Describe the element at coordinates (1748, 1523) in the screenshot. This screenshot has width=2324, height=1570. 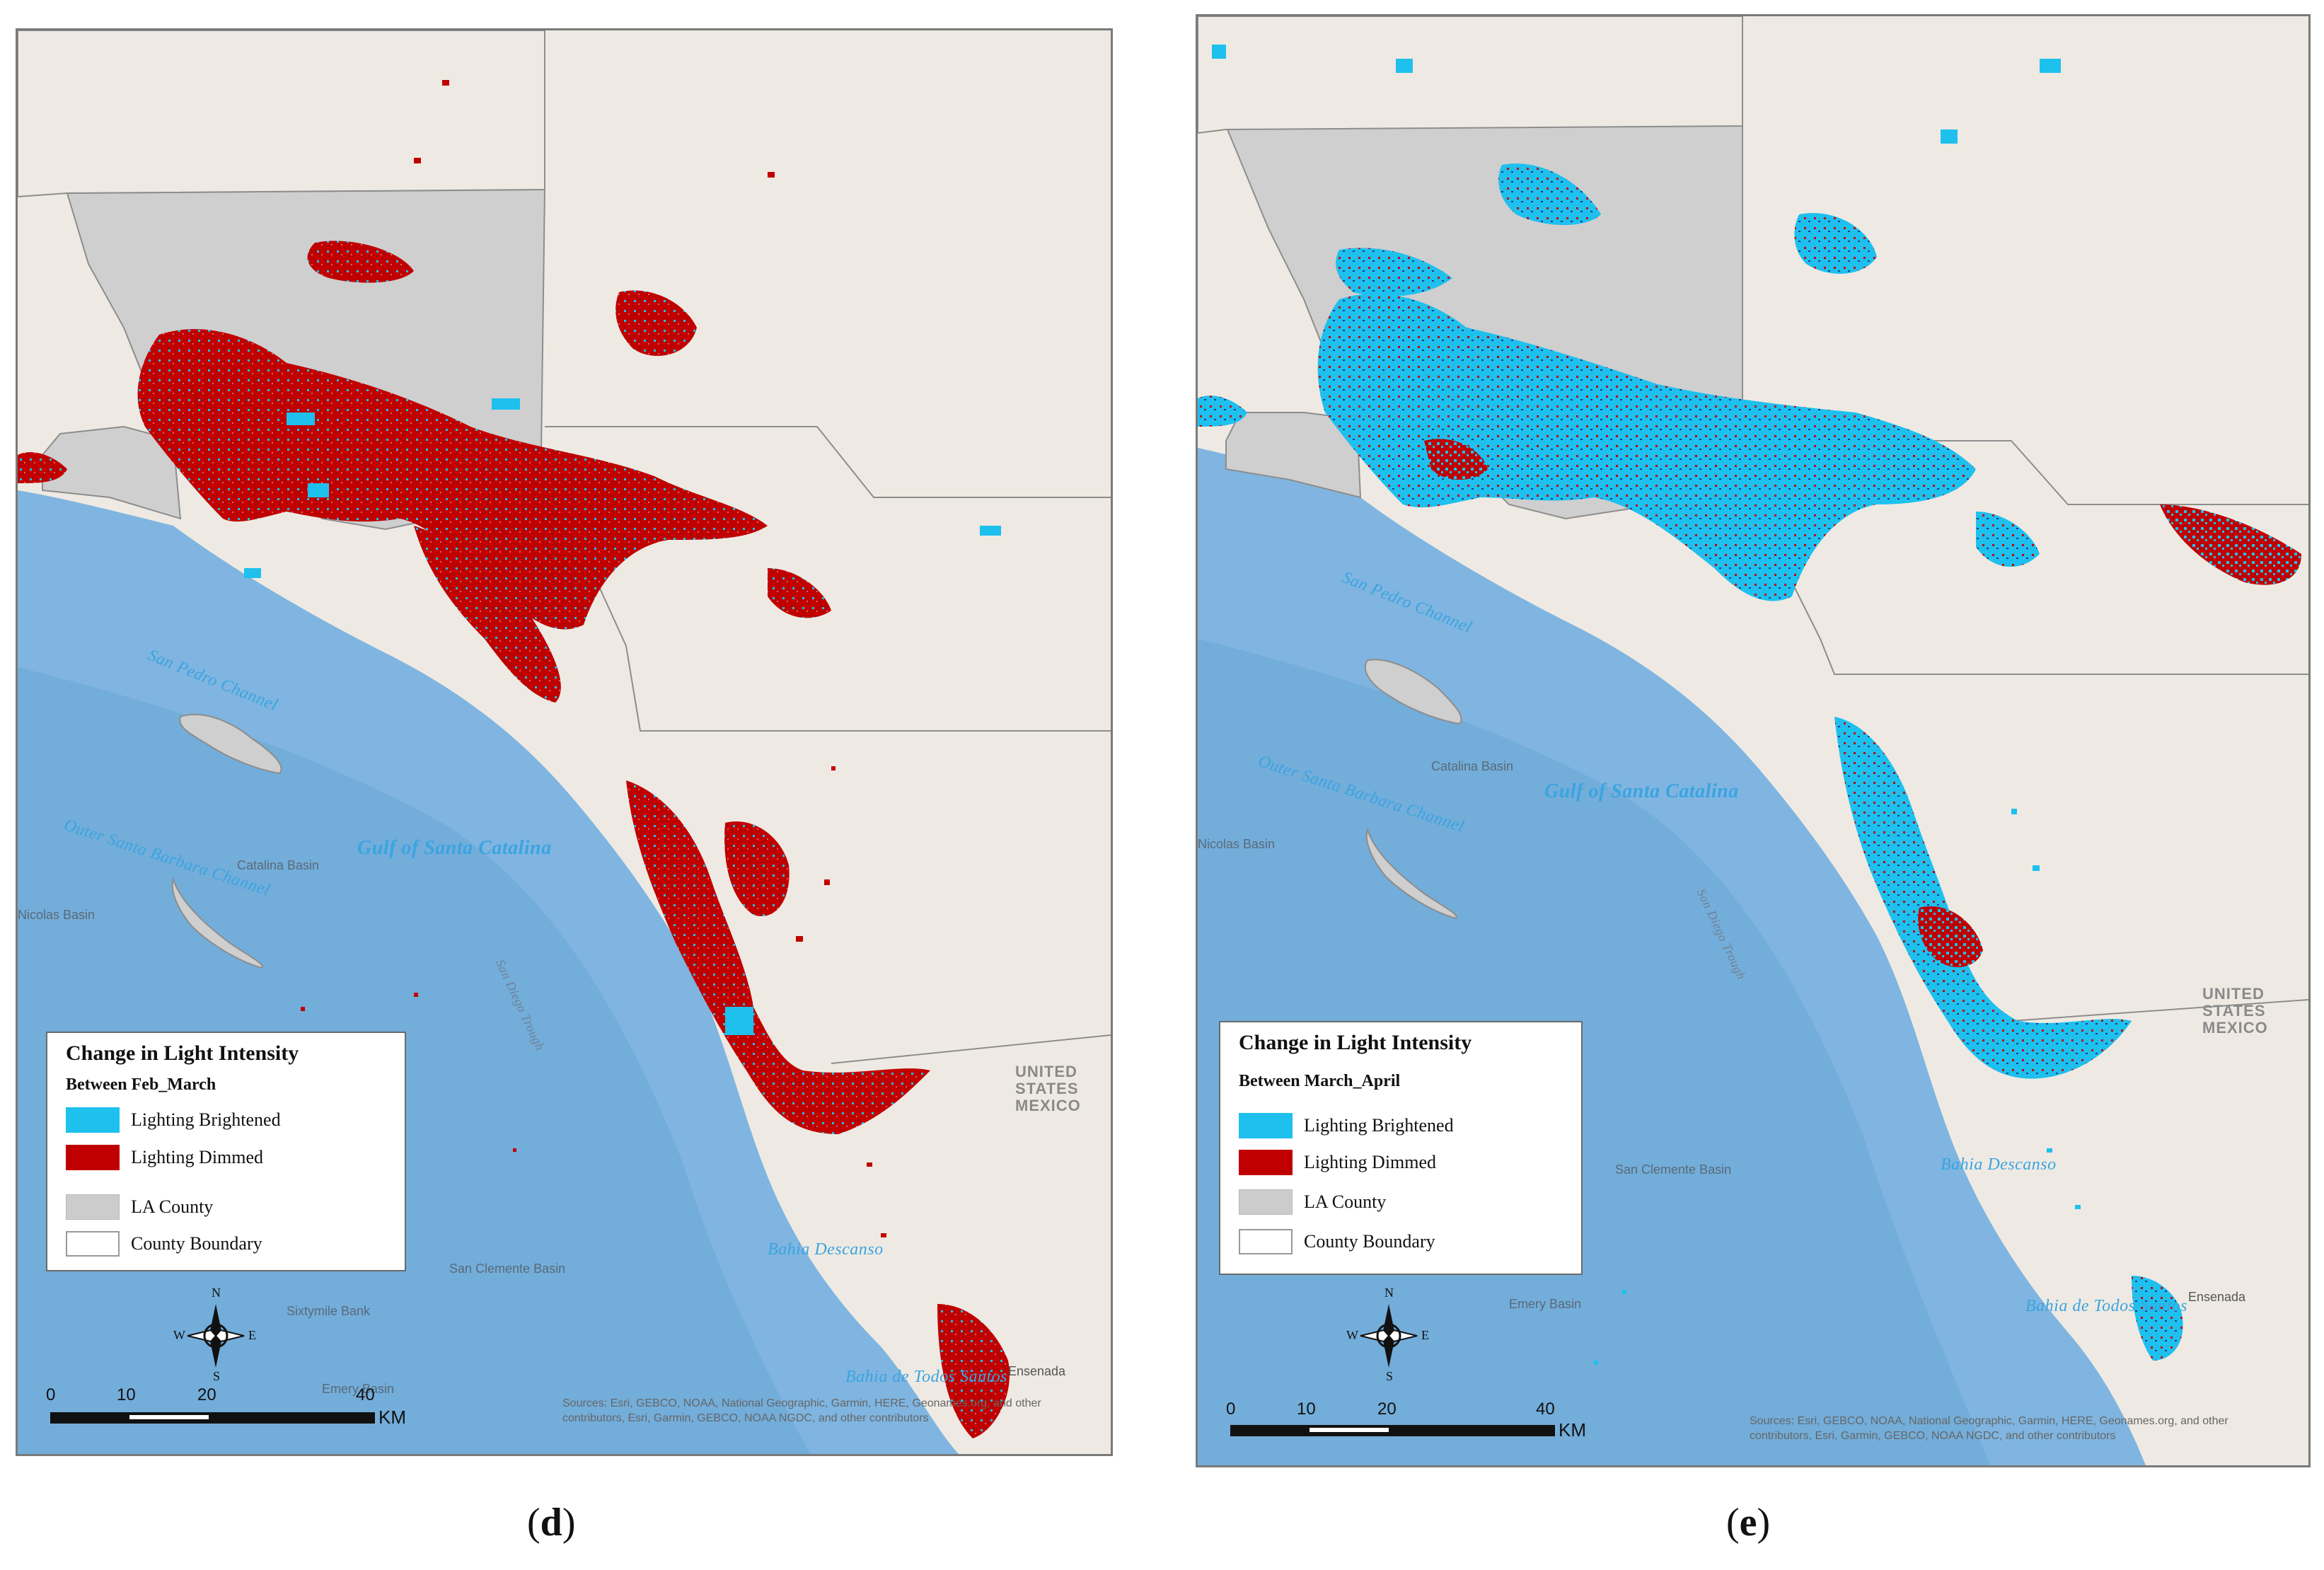
I see `panel-caption-e: (e)` at that location.